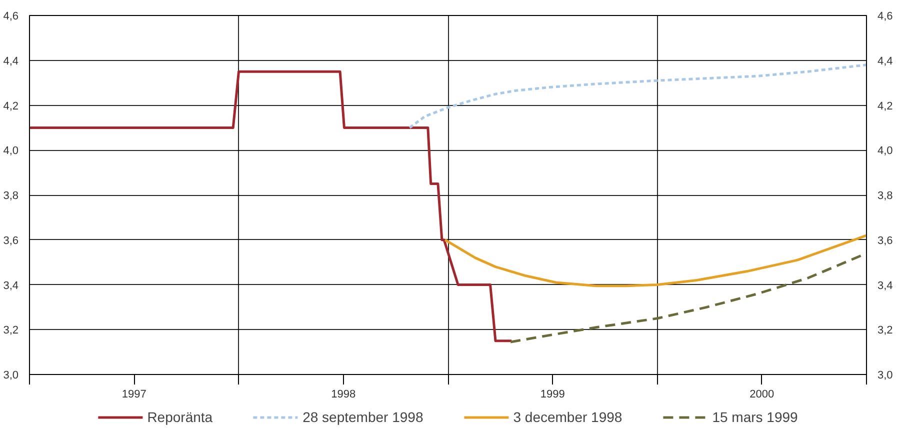 The height and width of the screenshot is (441, 901). I want to click on y2-tick-label: 3,4, so click(885, 286).